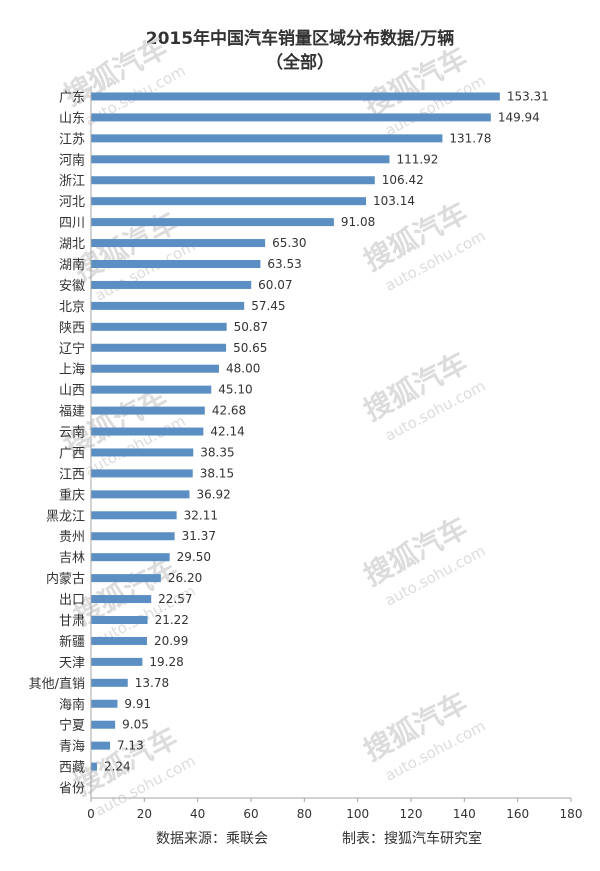 The width and height of the screenshot is (600, 871). What do you see at coordinates (166, 662) in the screenshot?
I see `value-label: 19.28` at bounding box center [166, 662].